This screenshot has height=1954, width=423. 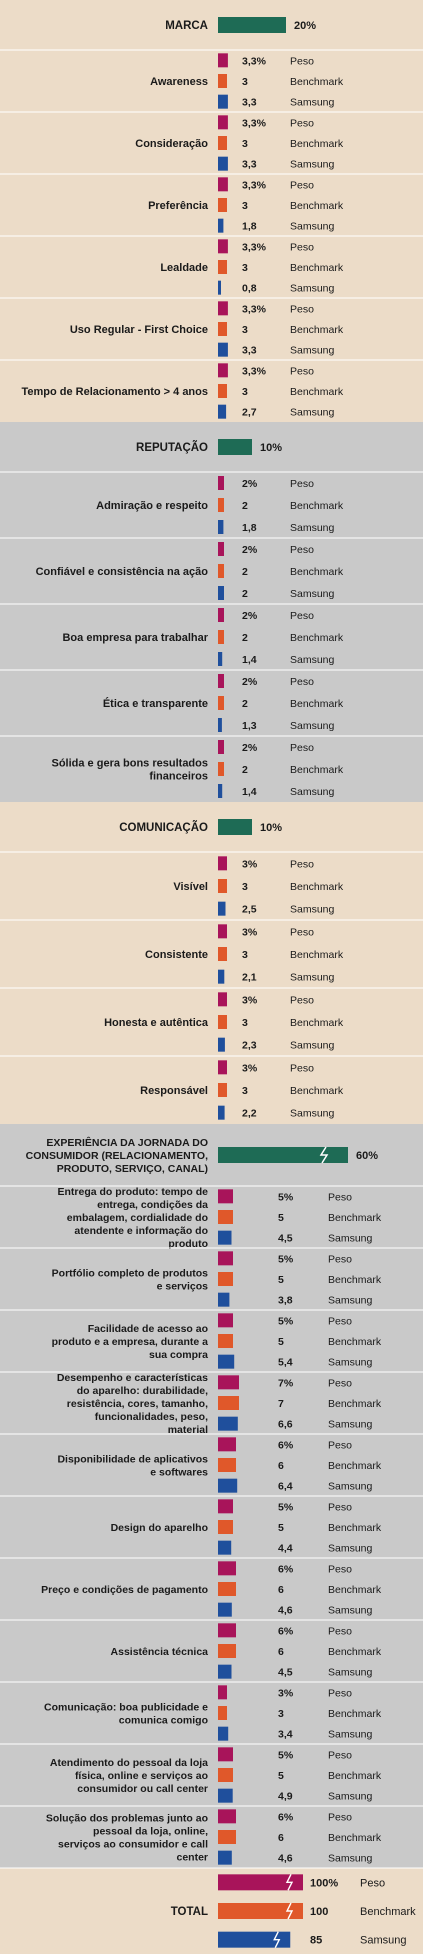 I want to click on samsung-value-label: 6,4, so click(x=285, y=1487).